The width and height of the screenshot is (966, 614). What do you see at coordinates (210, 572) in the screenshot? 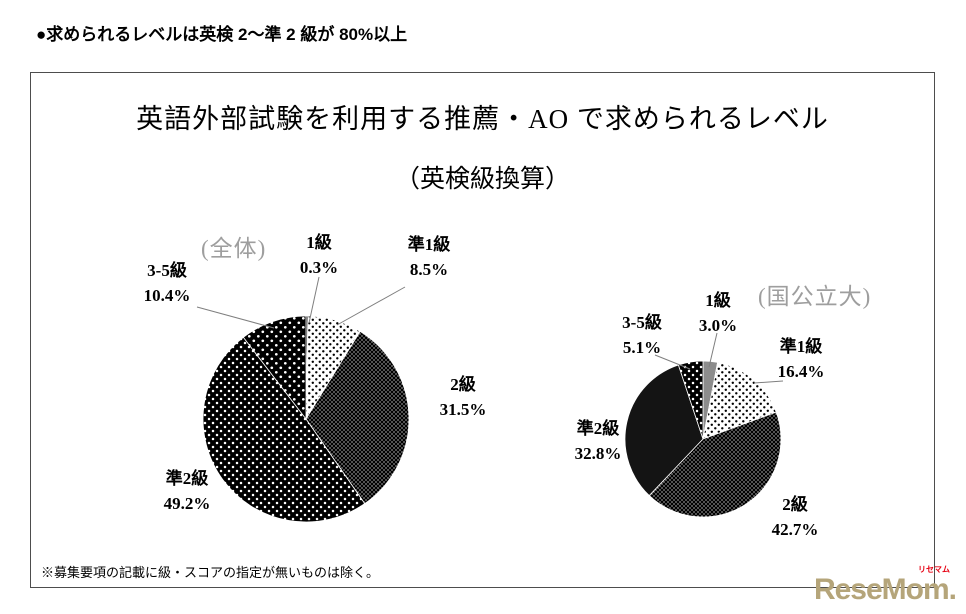
I see `footnote: ※募集要項の記載に級・スコアの指定が無いものは除く。` at bounding box center [210, 572].